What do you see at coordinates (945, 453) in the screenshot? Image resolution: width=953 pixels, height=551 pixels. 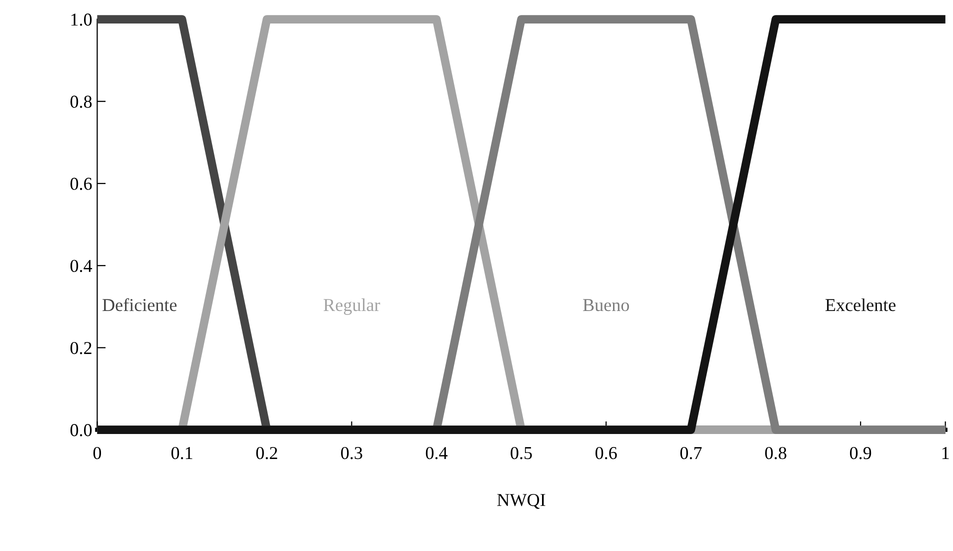 I see `x-tick-label: 1` at bounding box center [945, 453].